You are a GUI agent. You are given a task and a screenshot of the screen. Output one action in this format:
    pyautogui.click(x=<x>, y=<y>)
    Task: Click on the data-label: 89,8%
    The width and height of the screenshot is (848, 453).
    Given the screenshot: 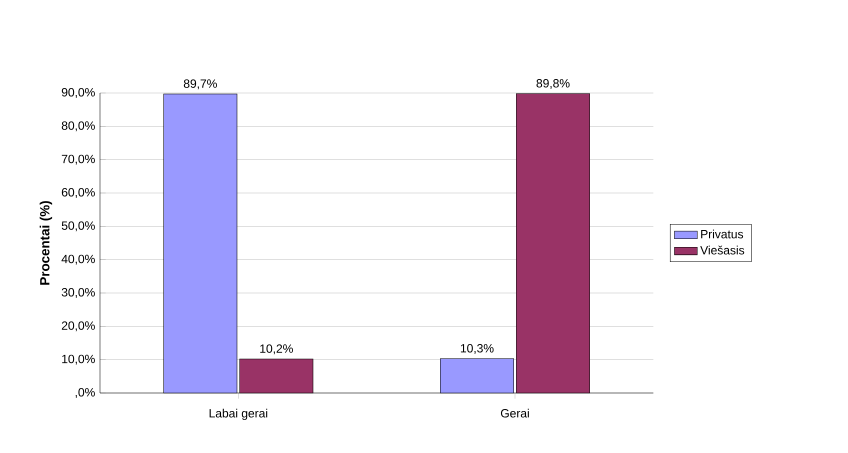 What is the action you would take?
    pyautogui.click(x=553, y=84)
    